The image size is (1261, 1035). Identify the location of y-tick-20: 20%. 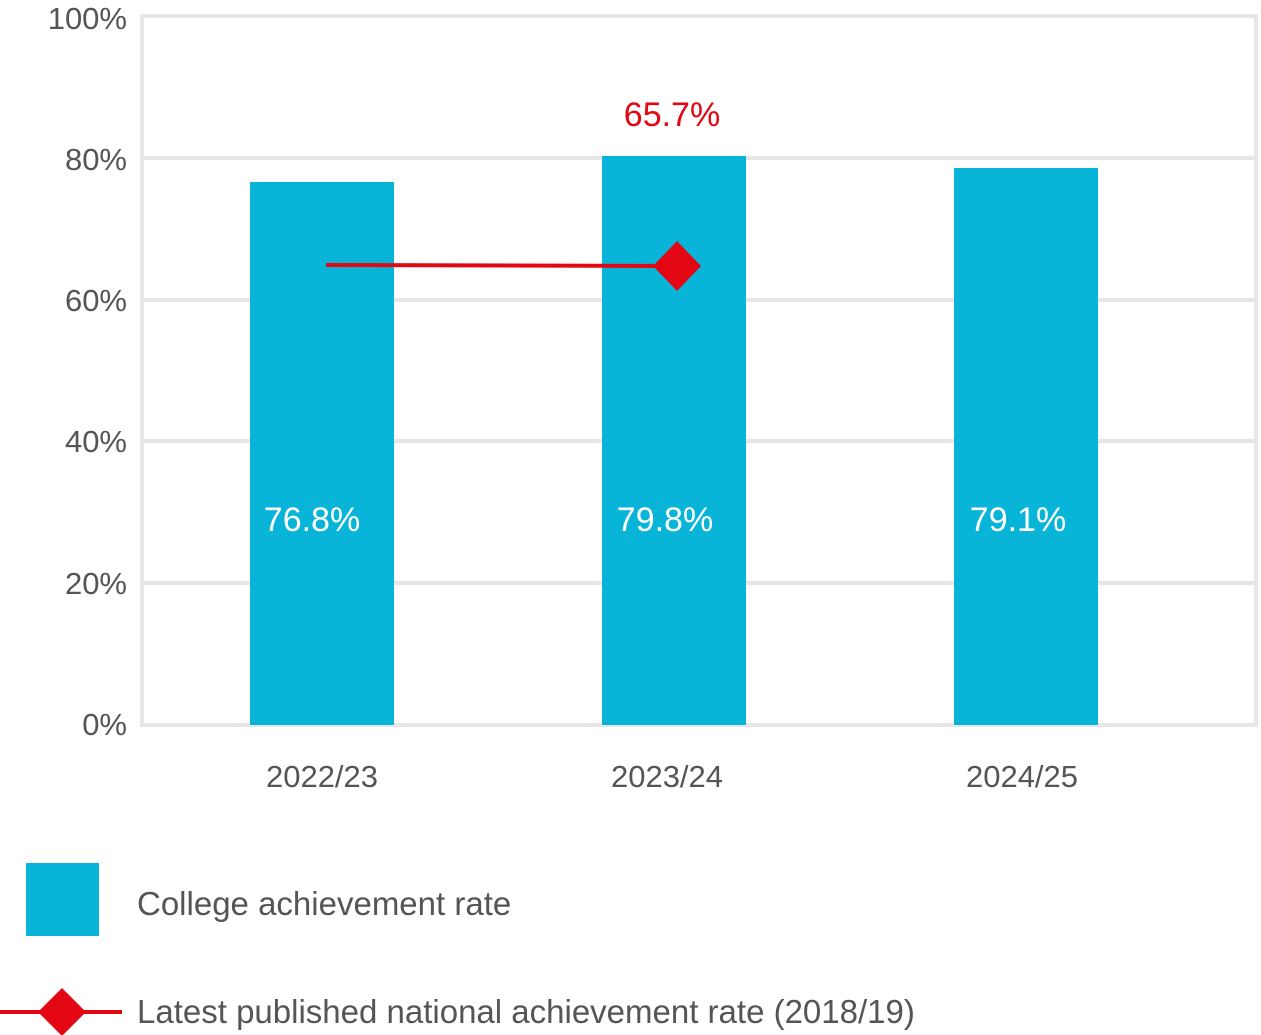
(95, 583).